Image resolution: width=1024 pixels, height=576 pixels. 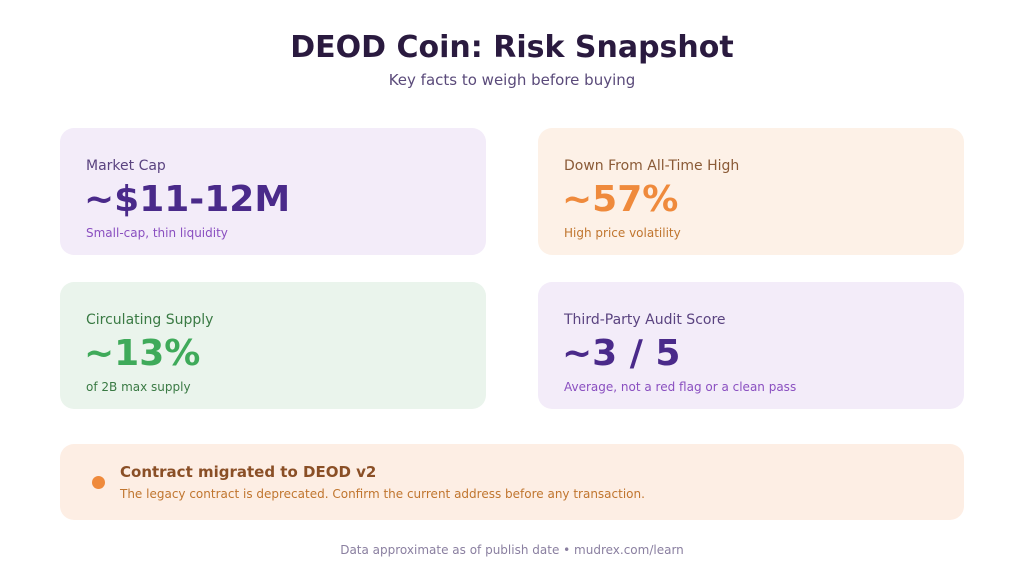 What do you see at coordinates (98, 482) in the screenshot?
I see `warning-dot-icon` at bounding box center [98, 482].